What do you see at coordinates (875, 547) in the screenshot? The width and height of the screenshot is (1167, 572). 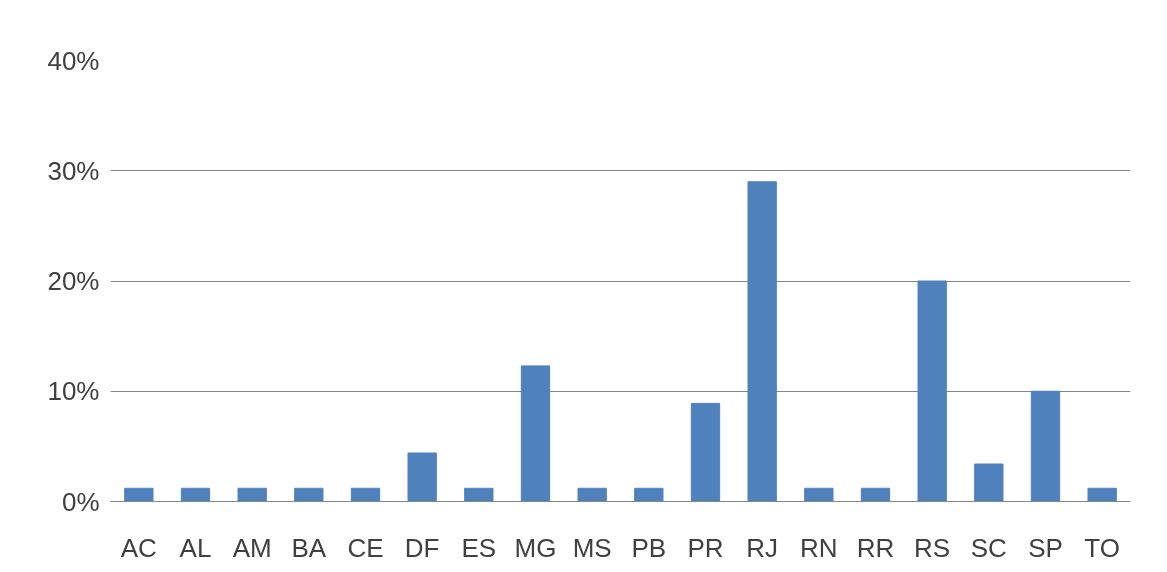 I see `x-tick-label: RR` at bounding box center [875, 547].